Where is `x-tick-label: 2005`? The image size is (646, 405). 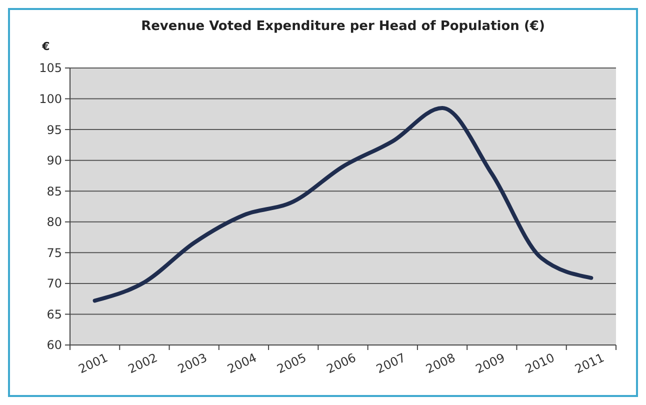
x-tick-label: 2005 is located at coordinates (291, 363).